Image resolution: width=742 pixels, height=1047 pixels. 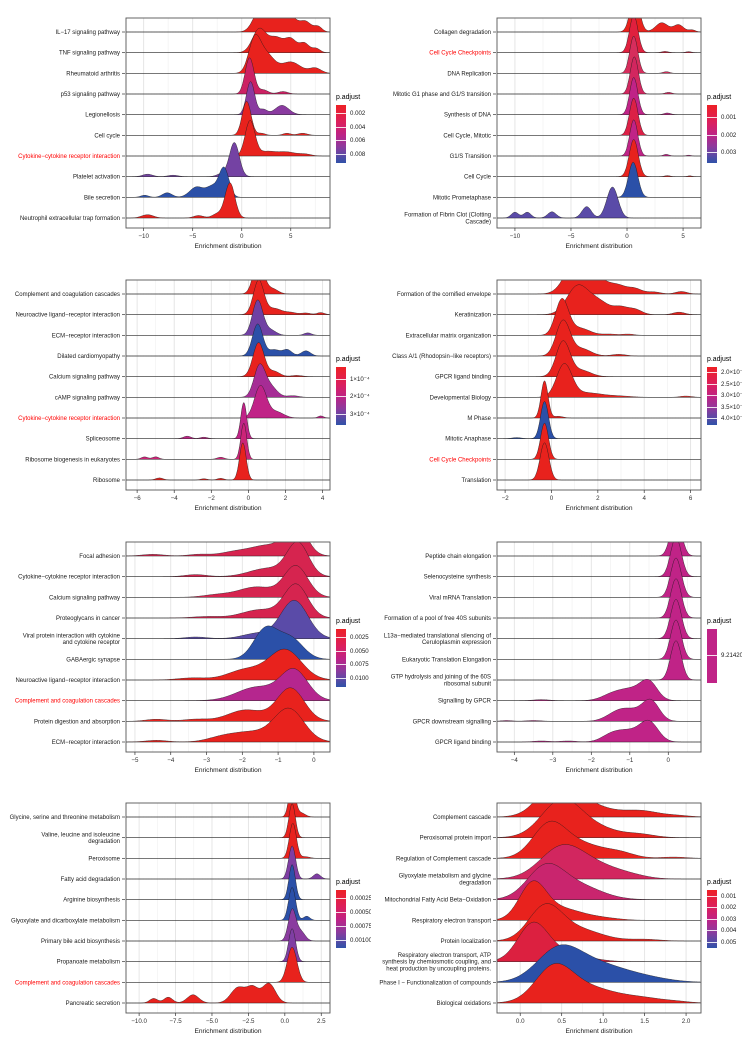 I want to click on row-label: cAMP signaling pathway, so click(x=87, y=398).